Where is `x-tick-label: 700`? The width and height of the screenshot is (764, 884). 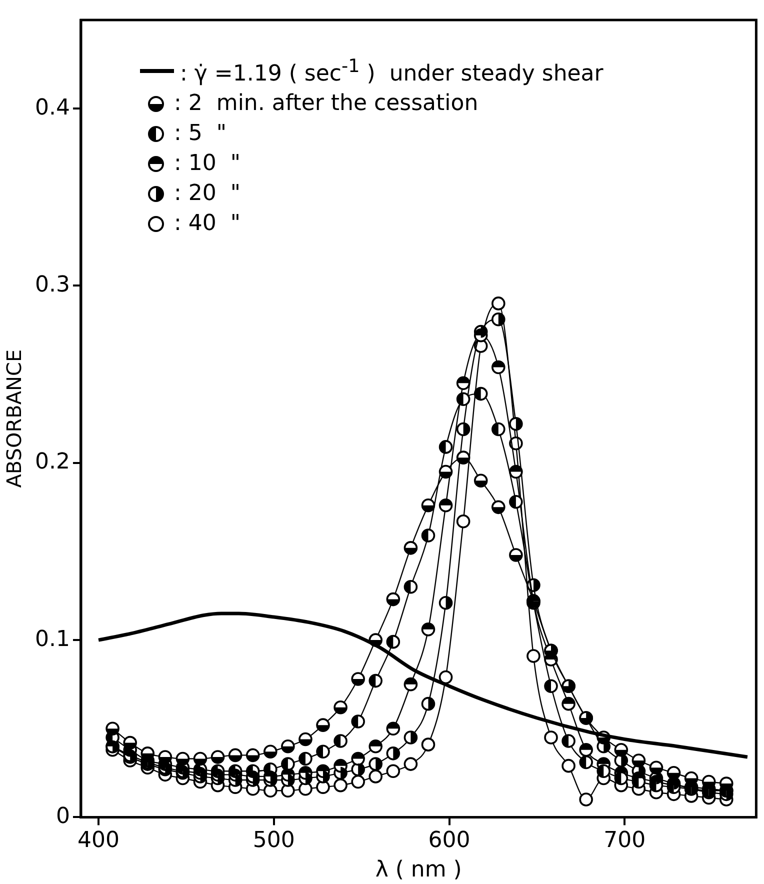 x-tick-label: 700 is located at coordinates (625, 841).